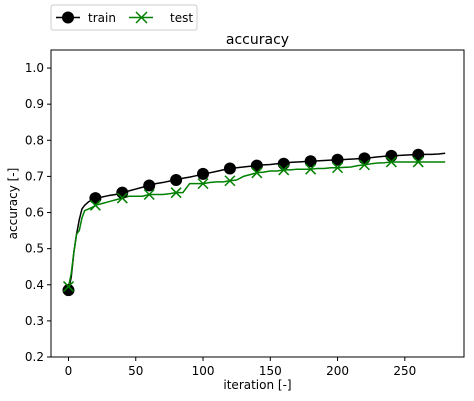  What do you see at coordinates (69, 371) in the screenshot?
I see `x-tick-label: 0` at bounding box center [69, 371].